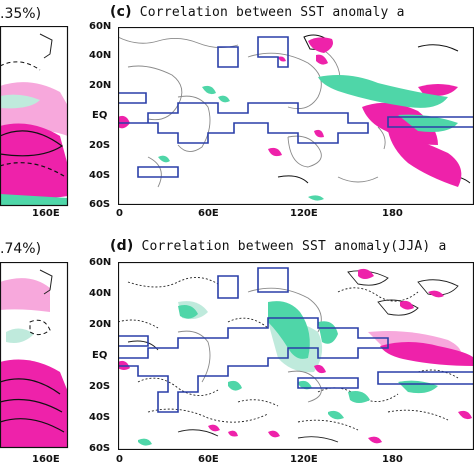  What do you see at coordinates (100, 324) in the screenshot?
I see `panel-d-lat-label: 20N` at bounding box center [100, 324].